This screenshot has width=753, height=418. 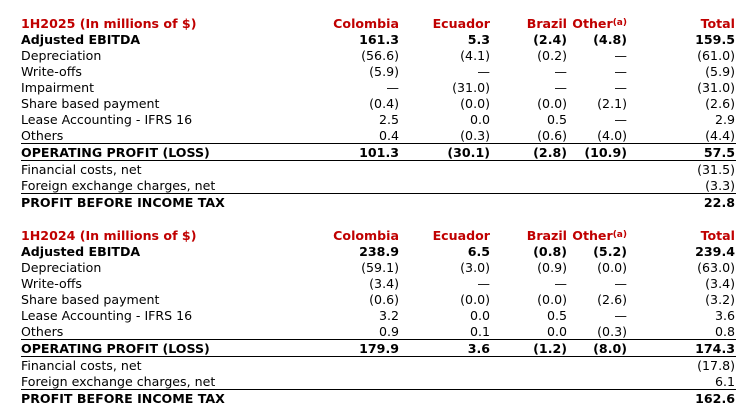 I want to click on table-row: Adjusted EBITDA 238.9 6.5 (0.8) (5.2) 239.4, so click(x=378, y=251).